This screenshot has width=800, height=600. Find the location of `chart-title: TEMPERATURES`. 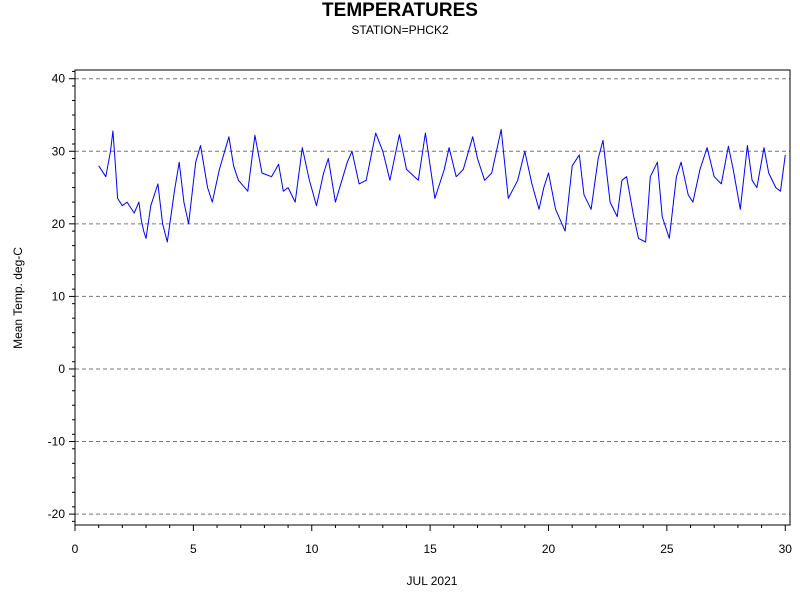

chart-title: TEMPERATURES is located at coordinates (400, 10).